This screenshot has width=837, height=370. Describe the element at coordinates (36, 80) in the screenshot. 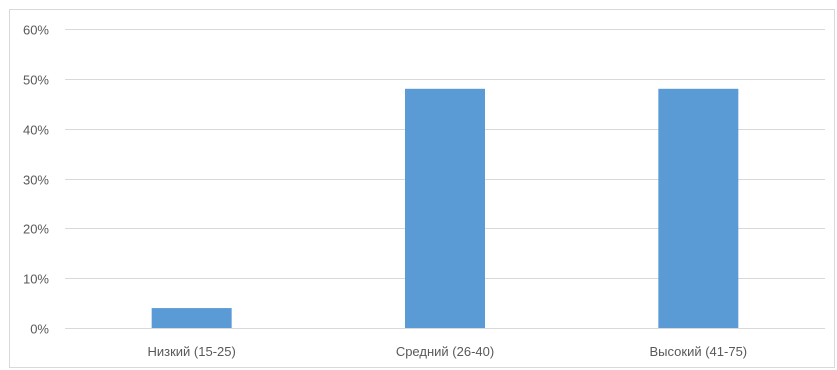

I see `y-tick-label: 50%` at that location.